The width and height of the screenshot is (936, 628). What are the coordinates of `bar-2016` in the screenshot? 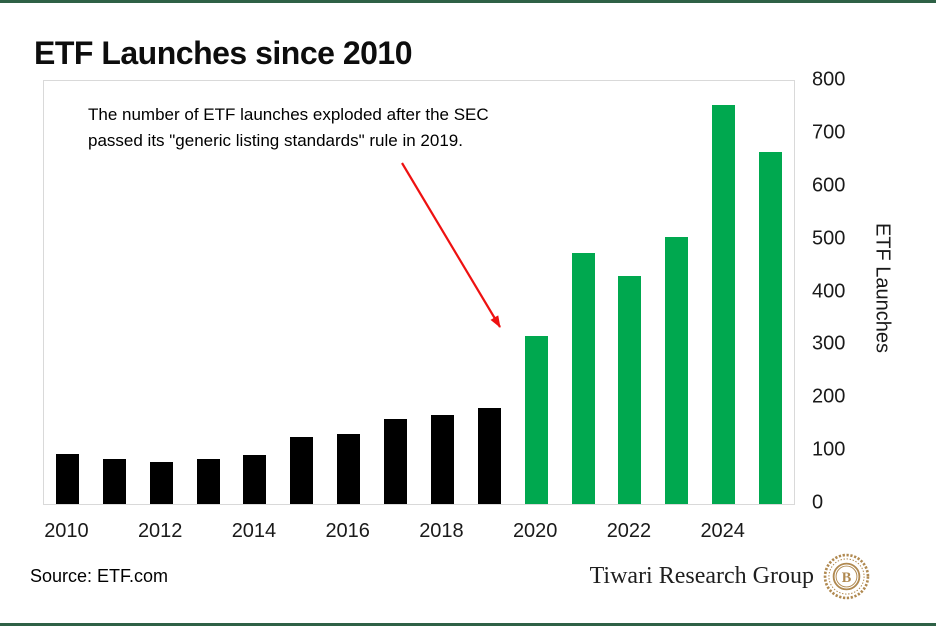 It's located at (349, 468).